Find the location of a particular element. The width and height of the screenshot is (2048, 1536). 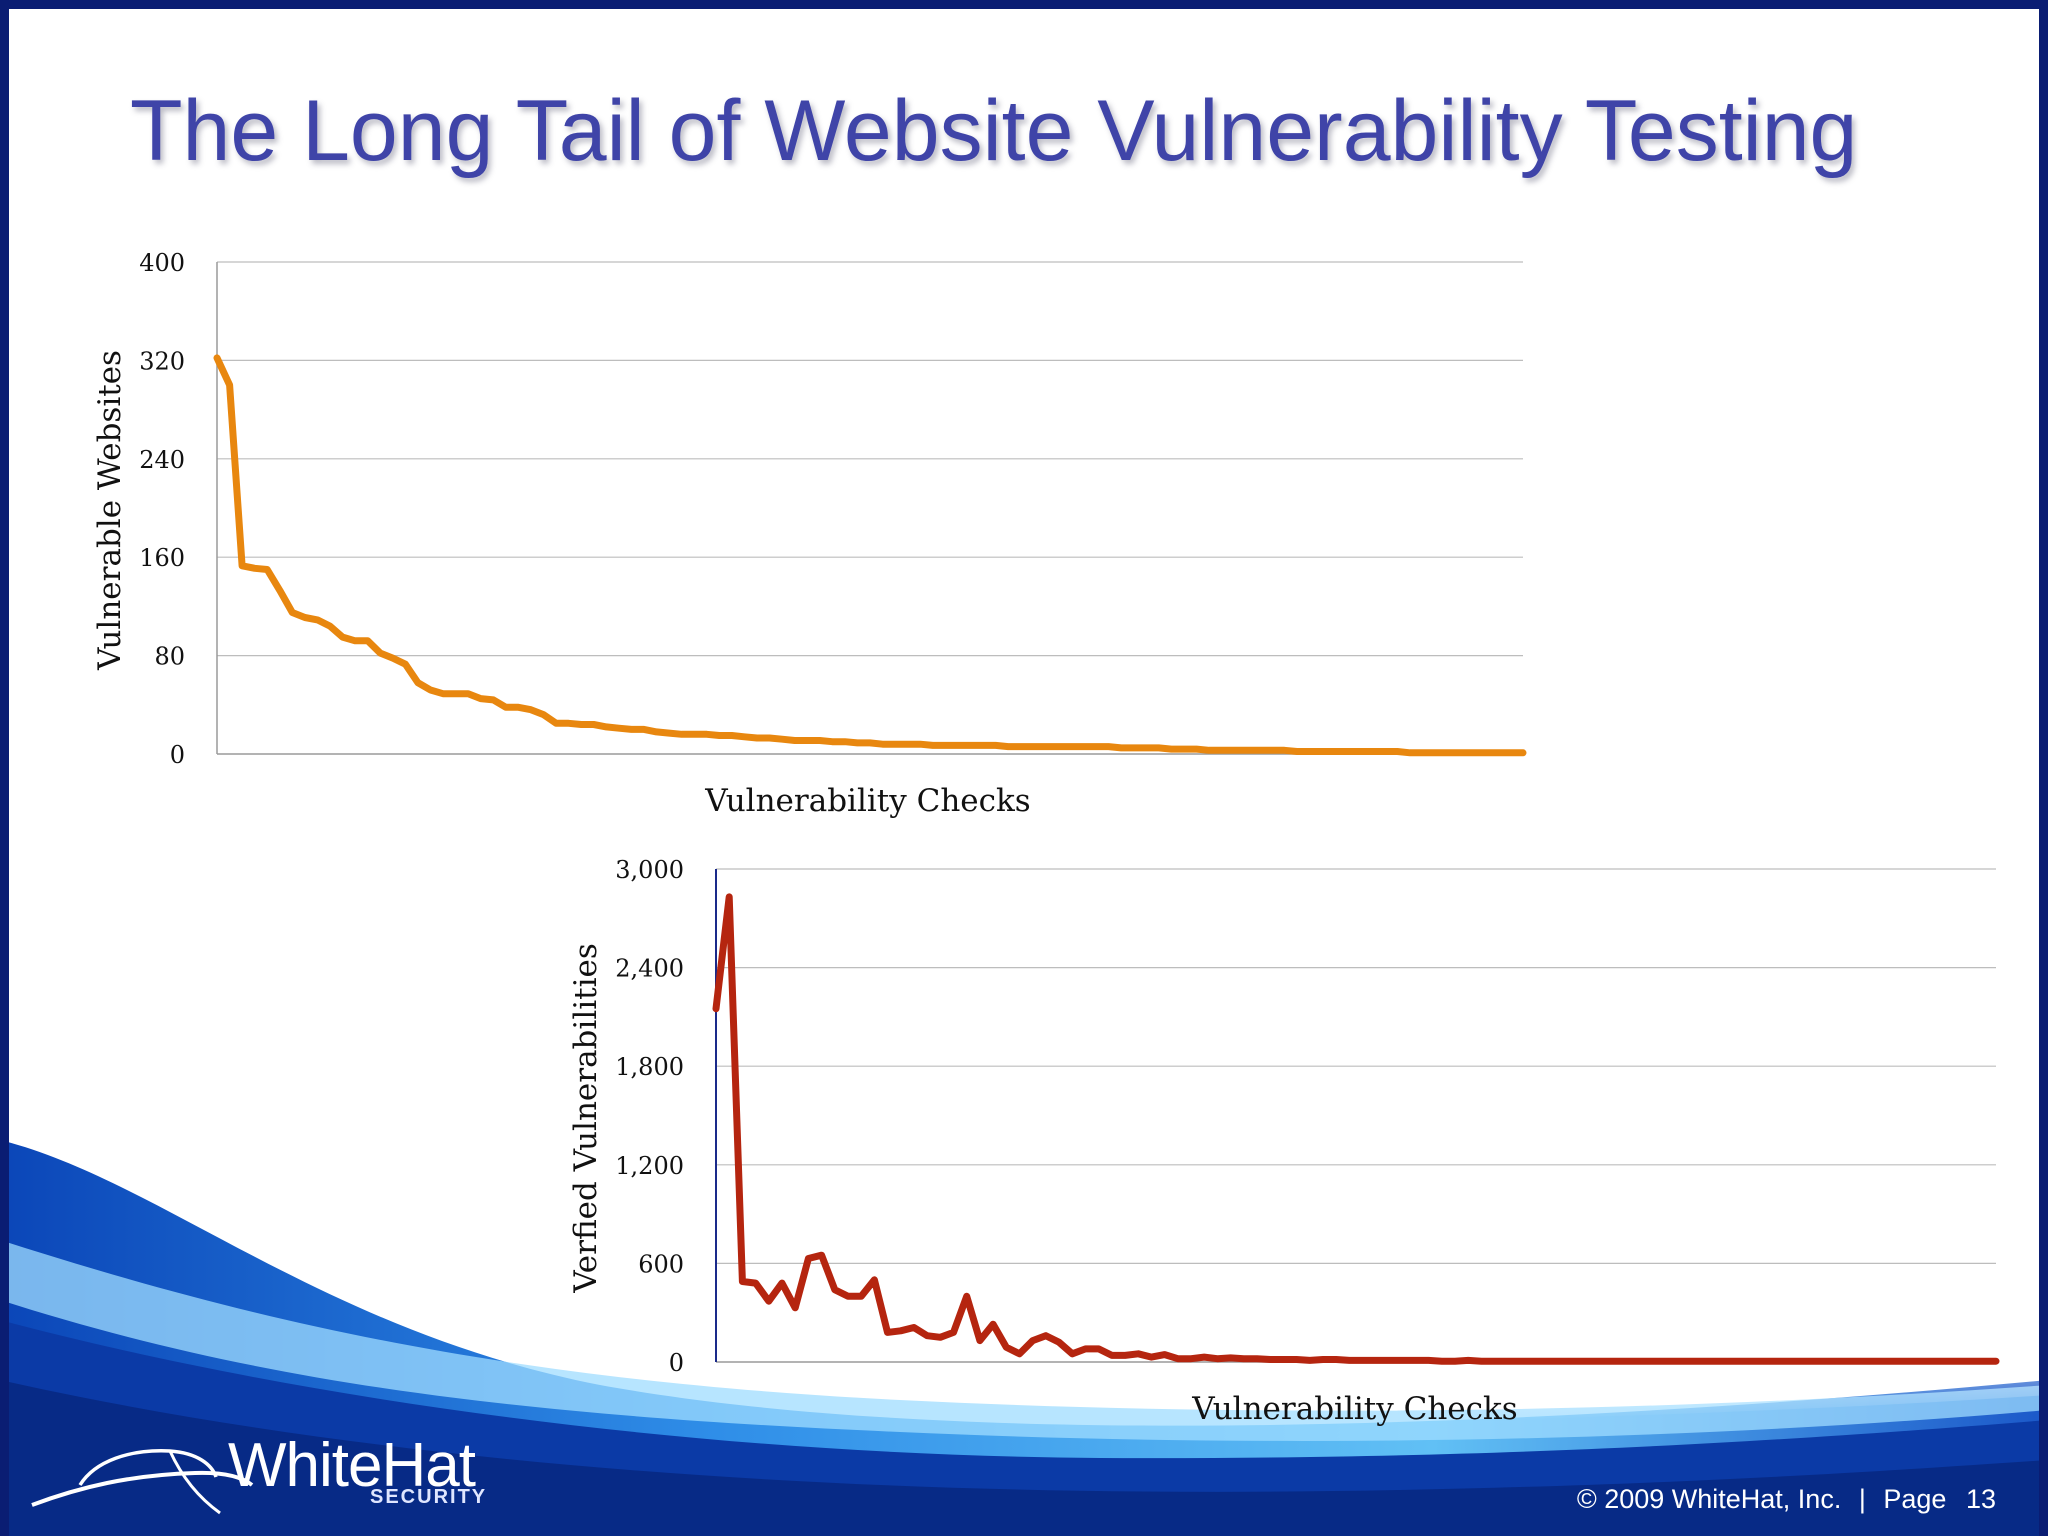

chart1-y-tick-labels: 0 80 160 240 320 400 is located at coordinates (162, 509).